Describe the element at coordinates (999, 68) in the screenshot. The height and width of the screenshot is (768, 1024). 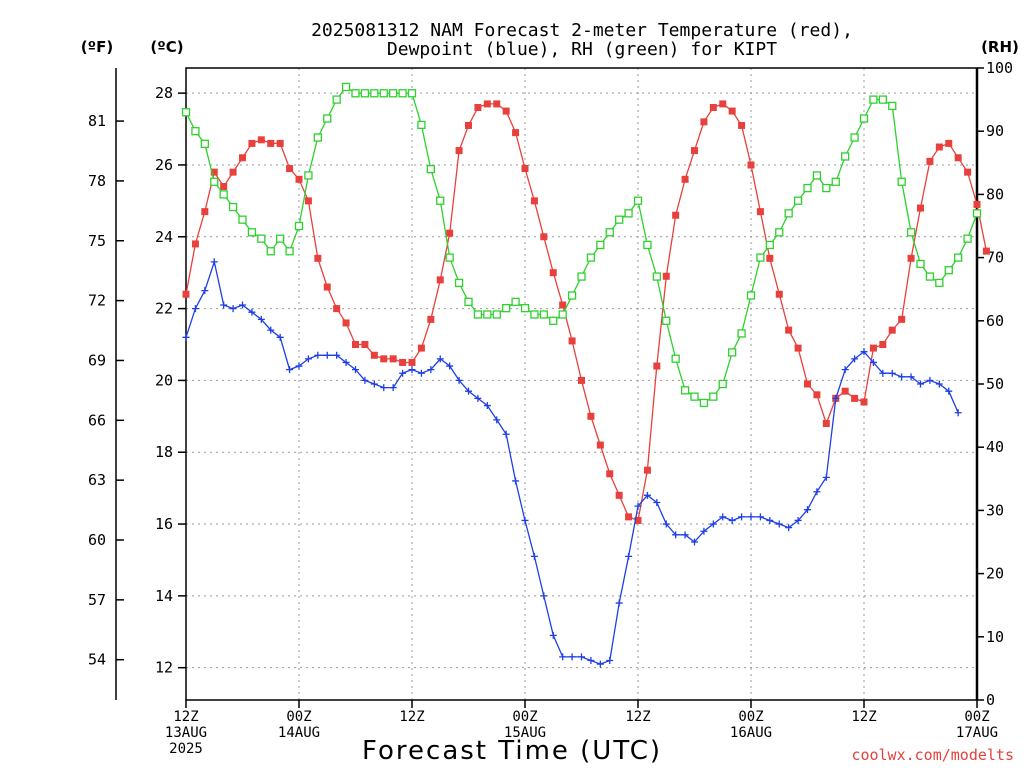
I see `rh-tick-label: 100` at that location.